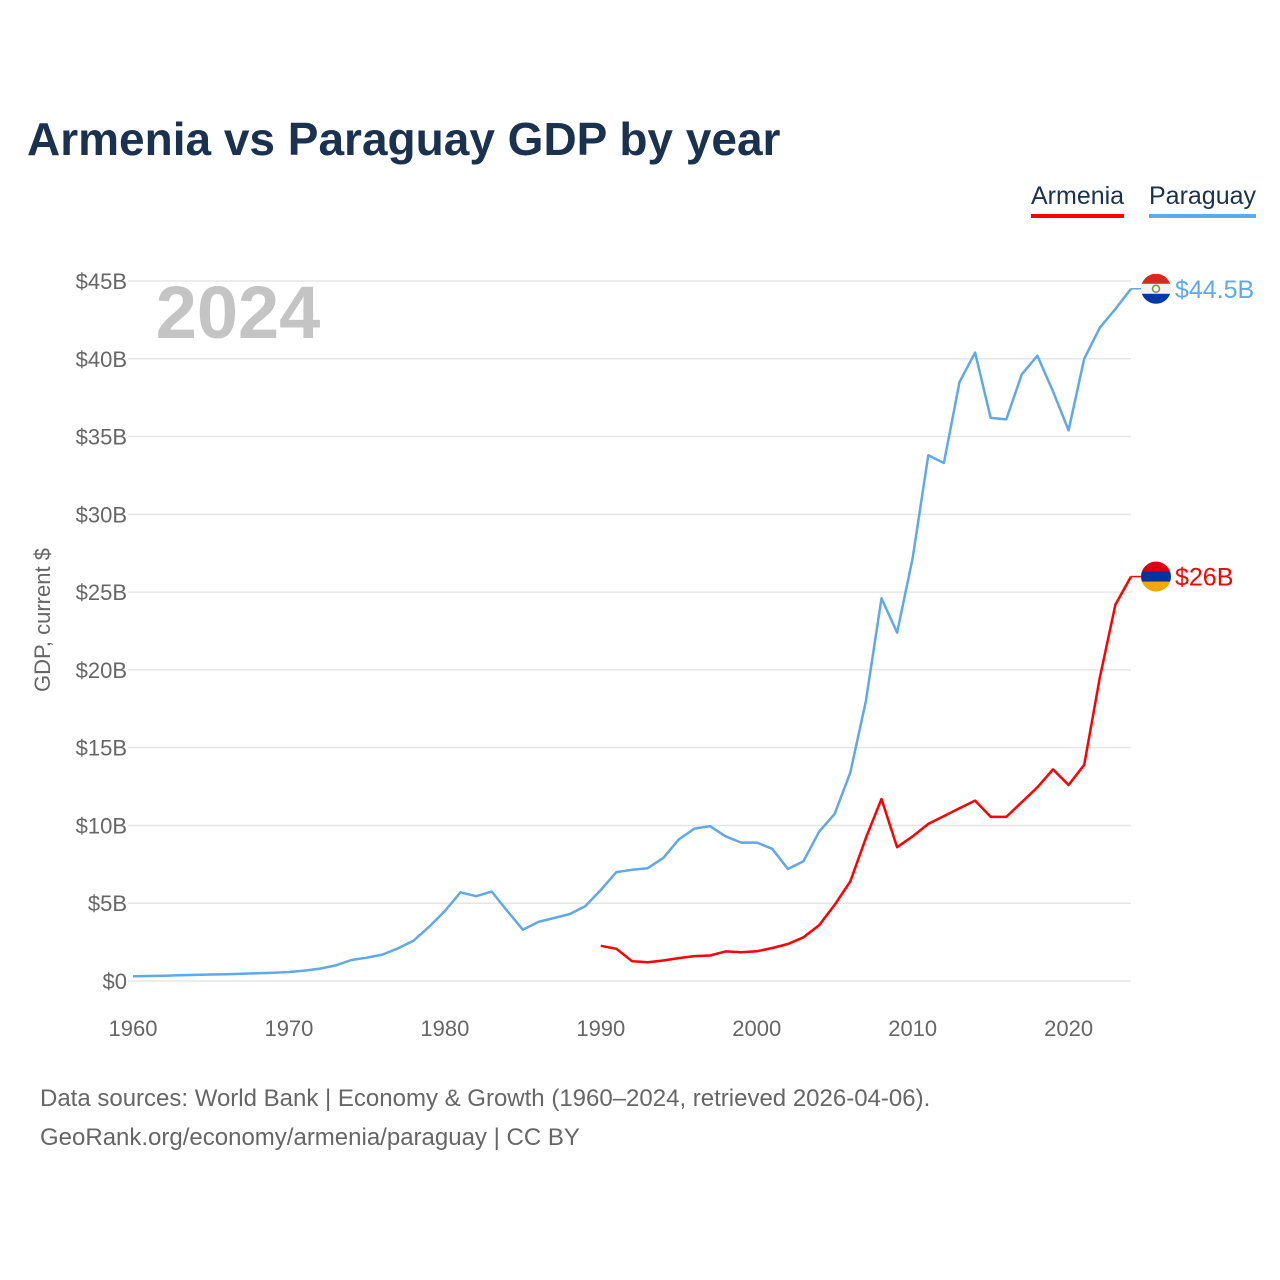 This screenshot has height=1280, width=1280. What do you see at coordinates (101, 437) in the screenshot?
I see `y-tick-label: $35B` at bounding box center [101, 437].